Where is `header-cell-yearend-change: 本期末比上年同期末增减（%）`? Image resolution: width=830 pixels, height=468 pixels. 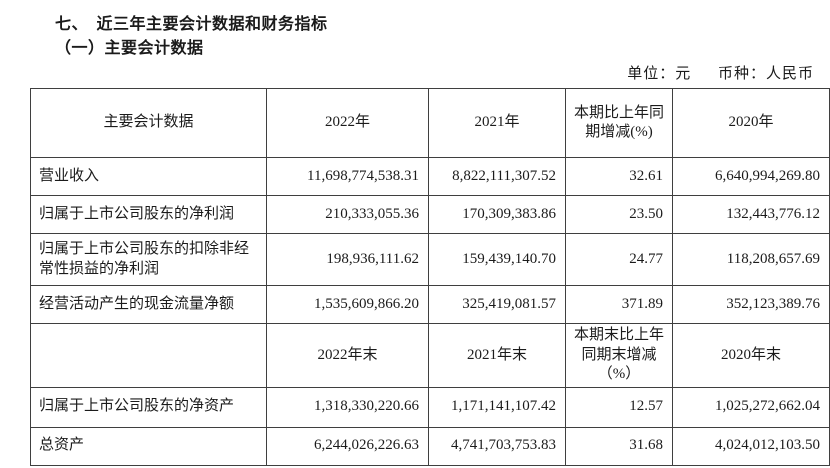 header-cell-yearend-change: 本期末比上年同期末增减（%） is located at coordinates (619, 355).